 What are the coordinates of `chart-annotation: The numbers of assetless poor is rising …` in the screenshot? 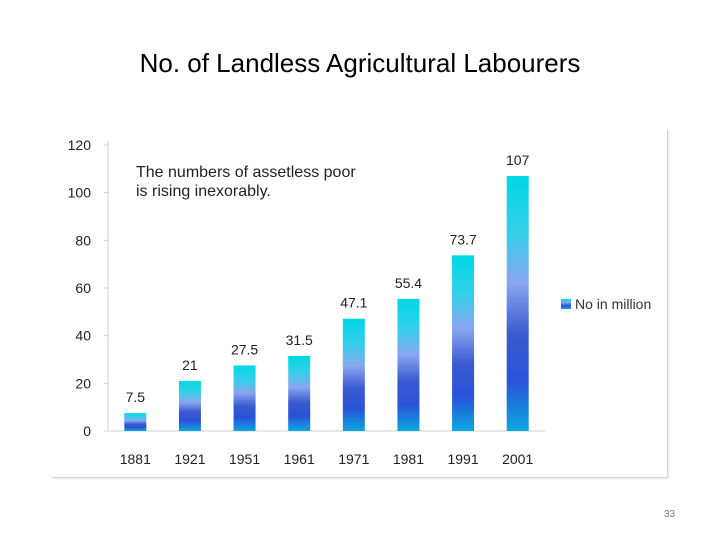 It's located at (246, 182).